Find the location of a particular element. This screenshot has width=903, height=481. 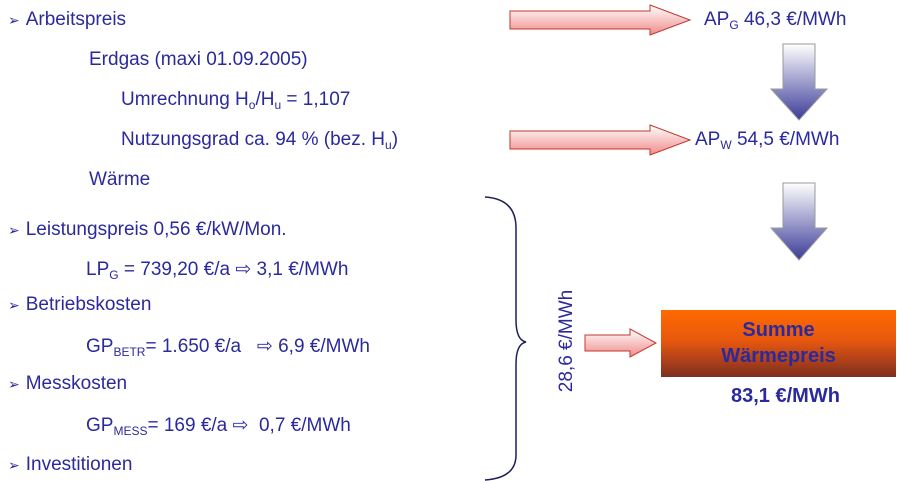

summe-line1: Summe is located at coordinates (778, 330).